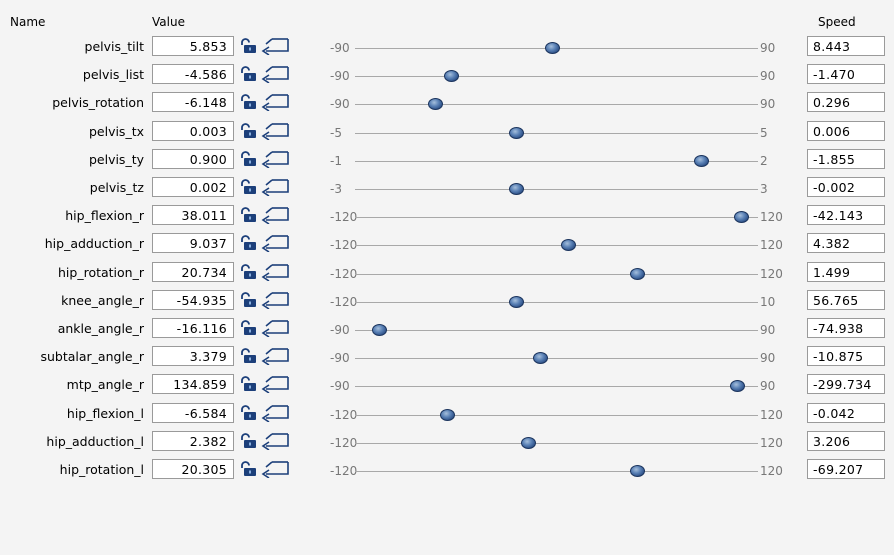 This screenshot has width=894, height=555. I want to click on coordinate-value-field: 3.379, so click(193, 356).